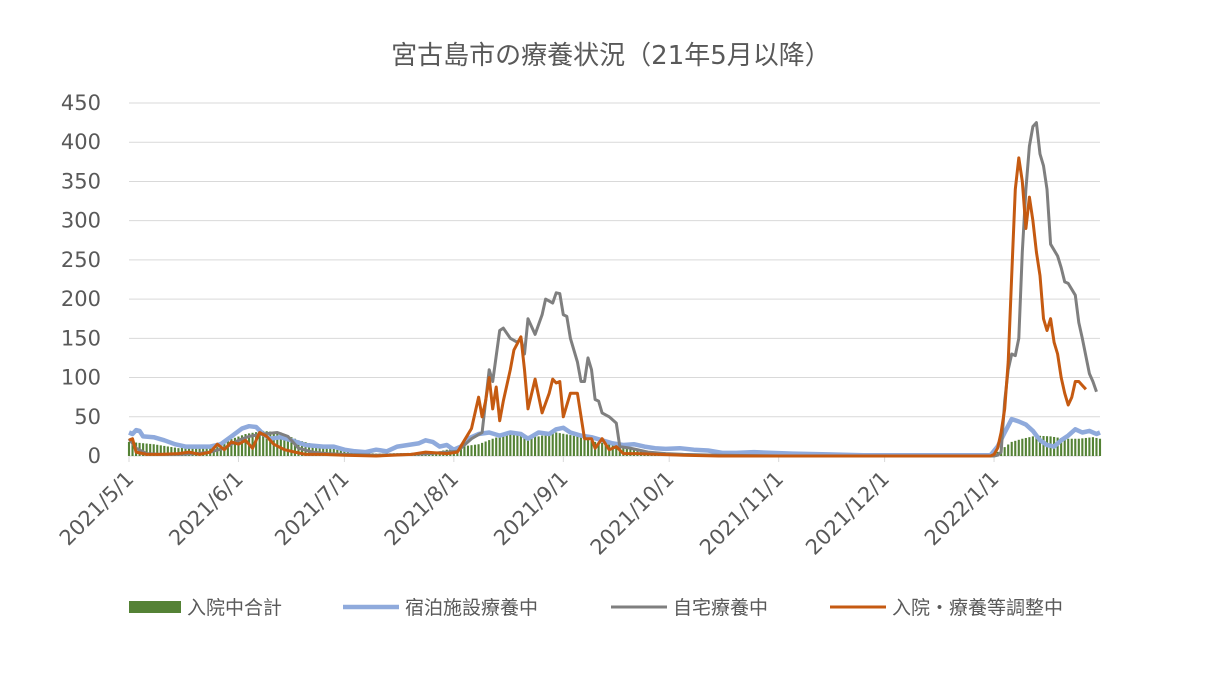  I want to click on y-axis: 0 50 100 150 200 250 300 350 400 450, so click(81, 279).